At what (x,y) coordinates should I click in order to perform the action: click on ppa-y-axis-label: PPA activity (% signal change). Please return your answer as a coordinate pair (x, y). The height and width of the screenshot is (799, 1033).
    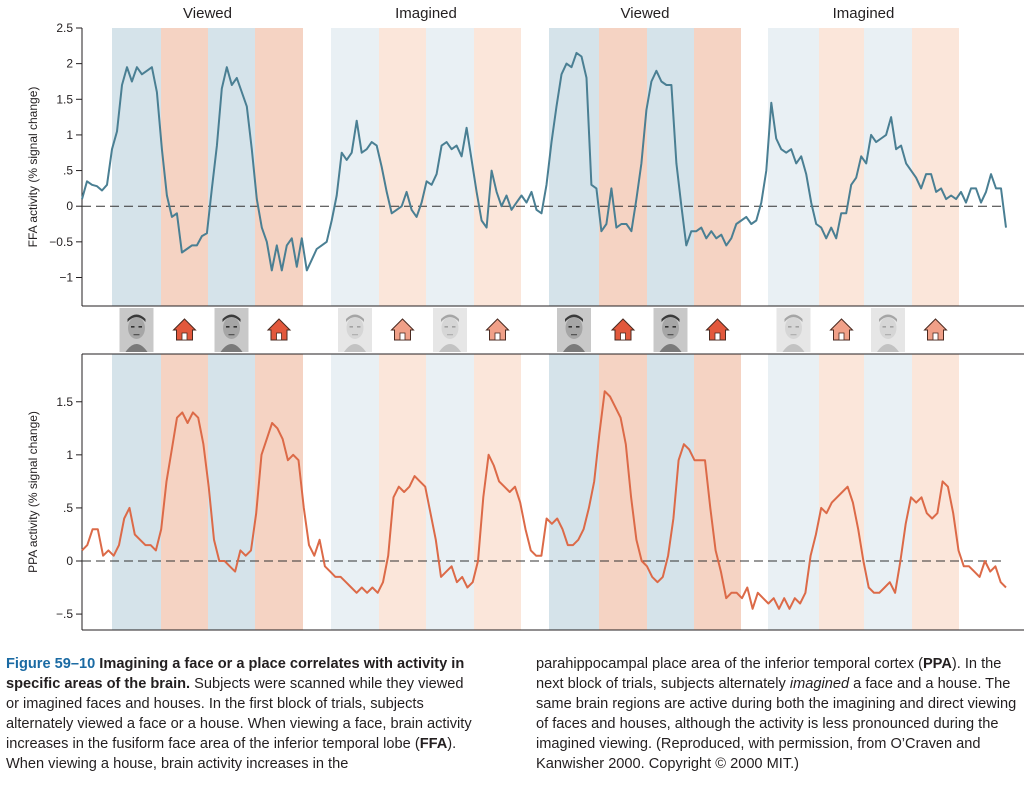
    Looking at the image, I should click on (33, 492).